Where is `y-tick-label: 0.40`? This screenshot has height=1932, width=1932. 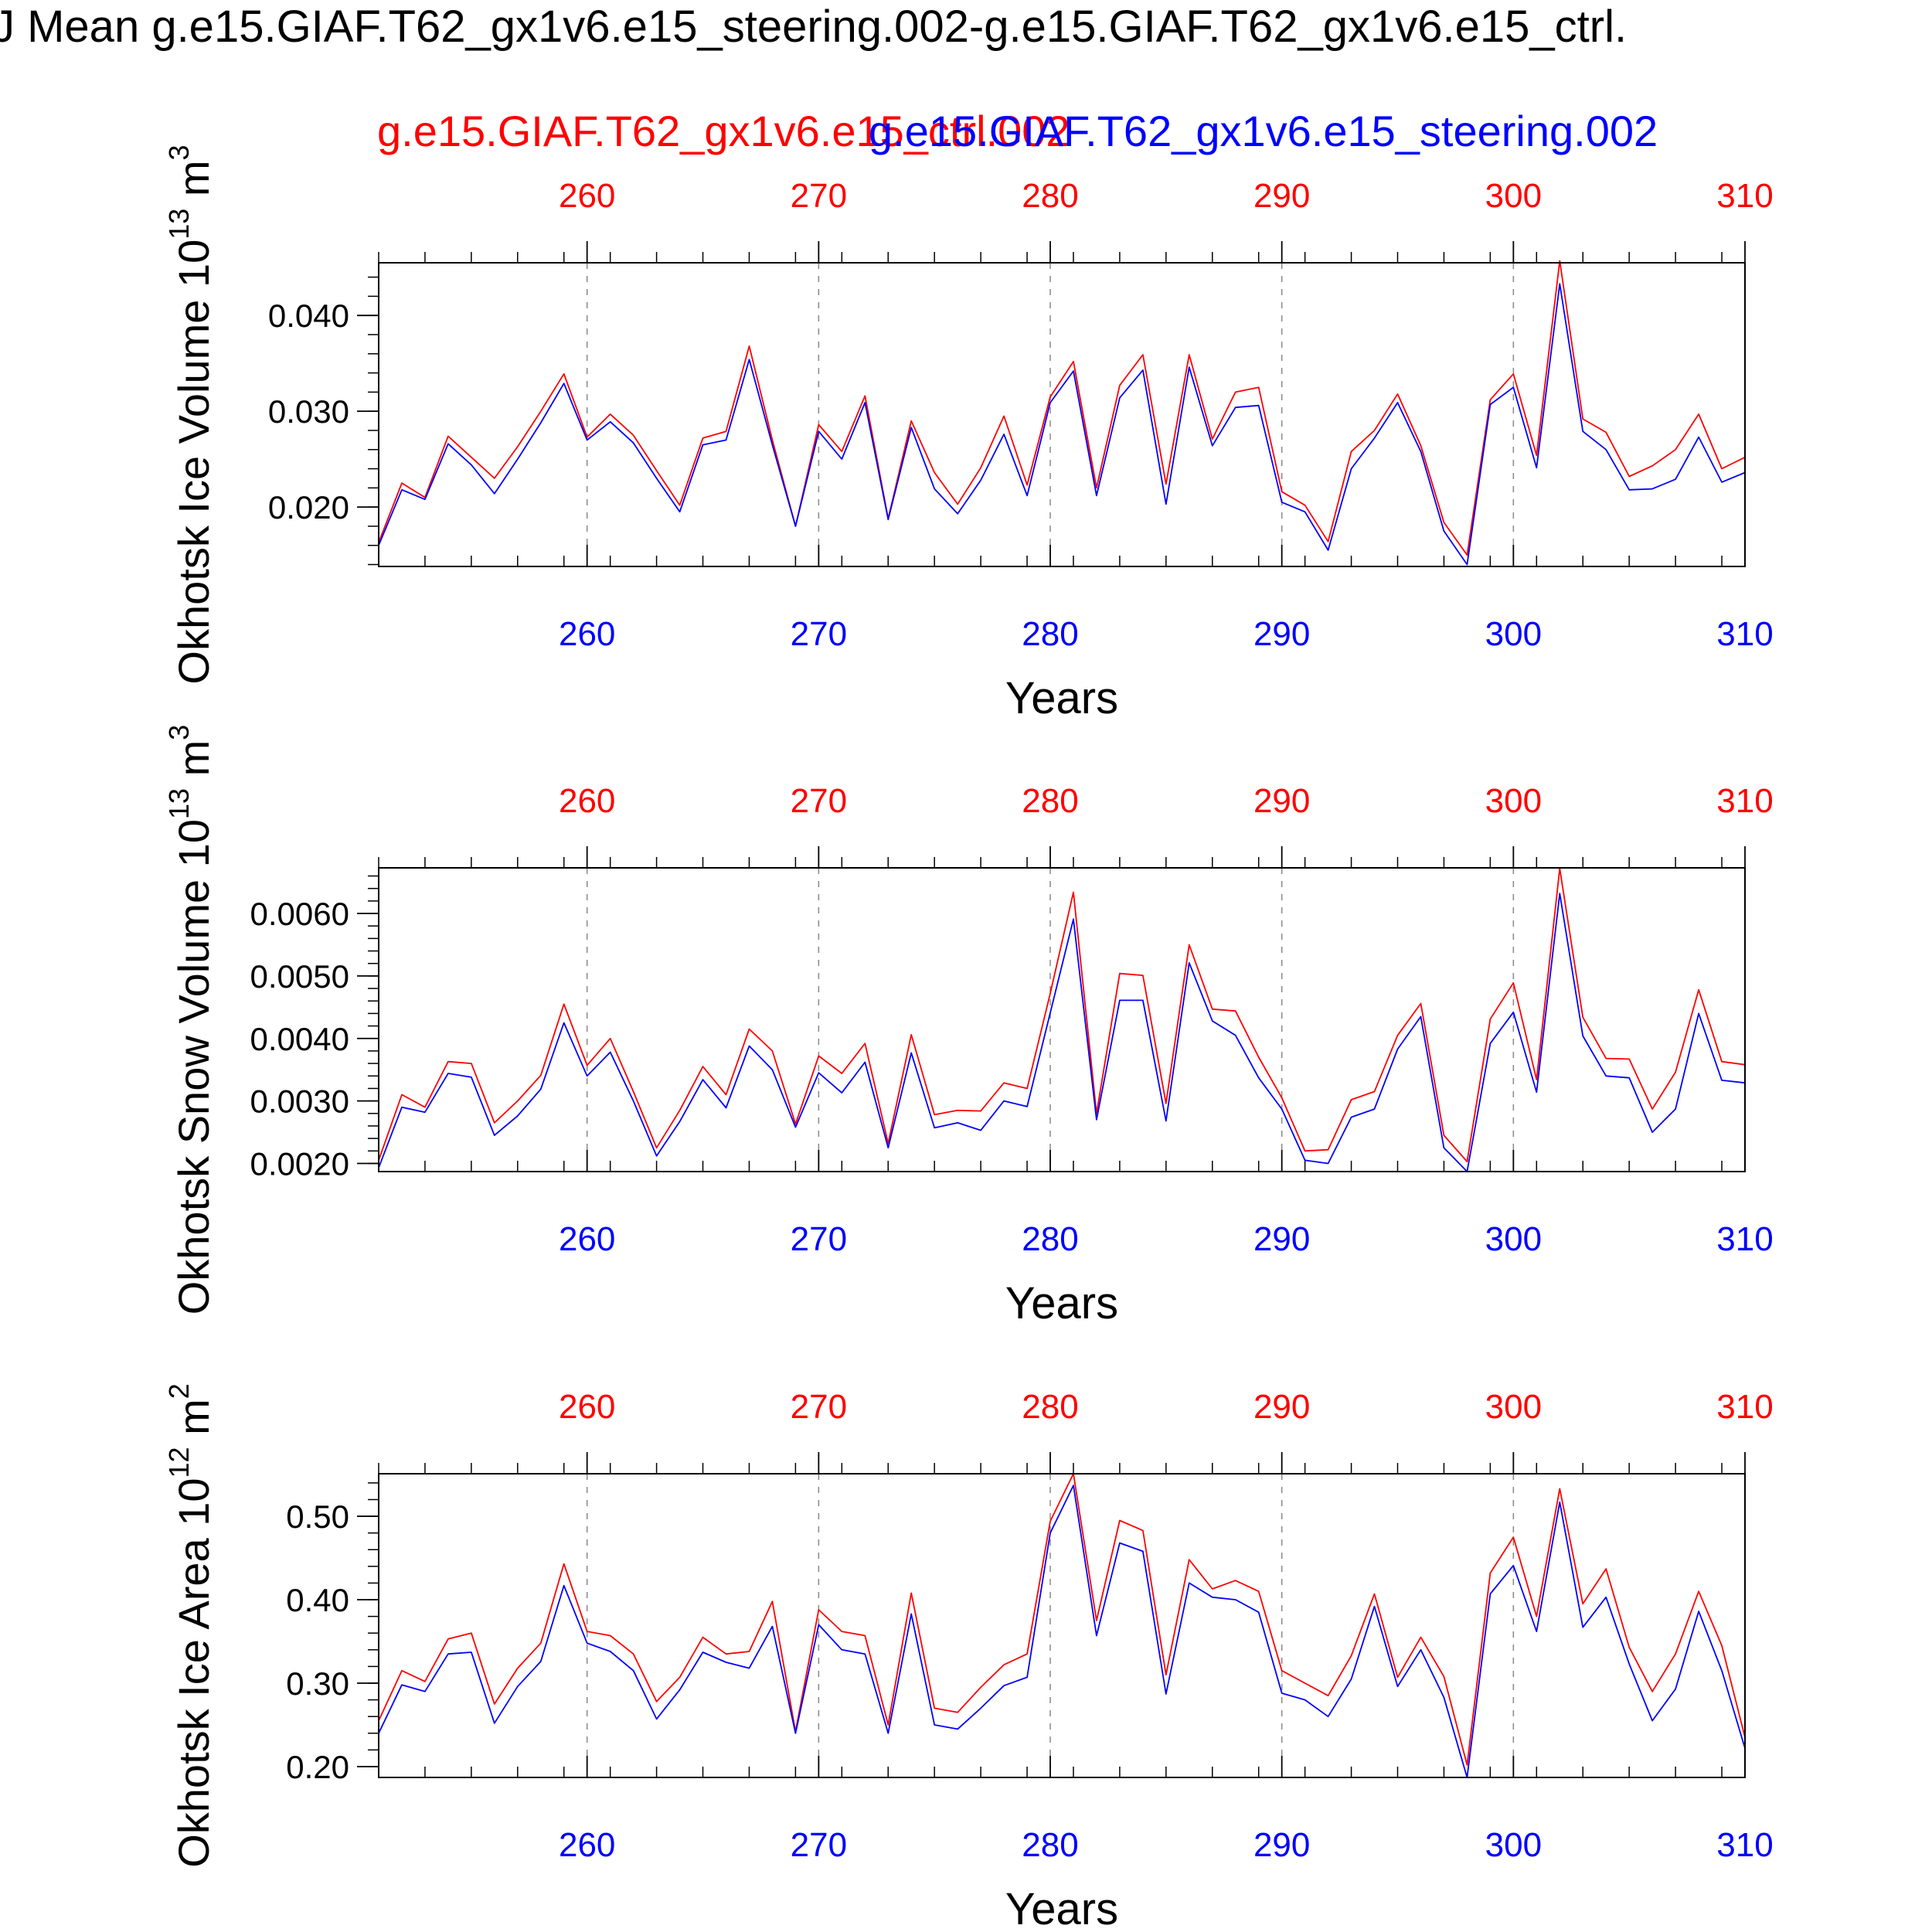
y-tick-label: 0.40 is located at coordinates (317, 1600).